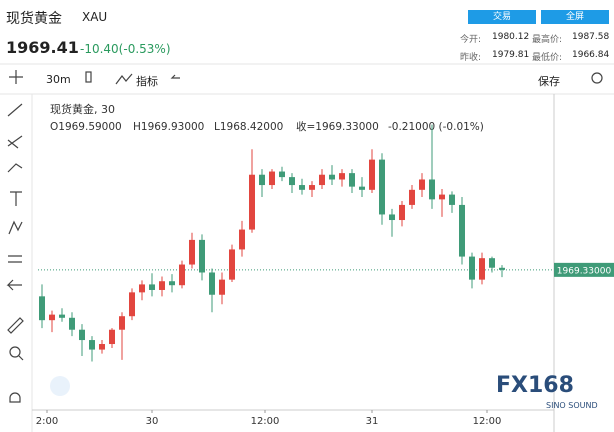 The image size is (614, 432). What do you see at coordinates (572, 405) in the screenshot?
I see `watermark-sub: SINO SOUND` at bounding box center [572, 405].